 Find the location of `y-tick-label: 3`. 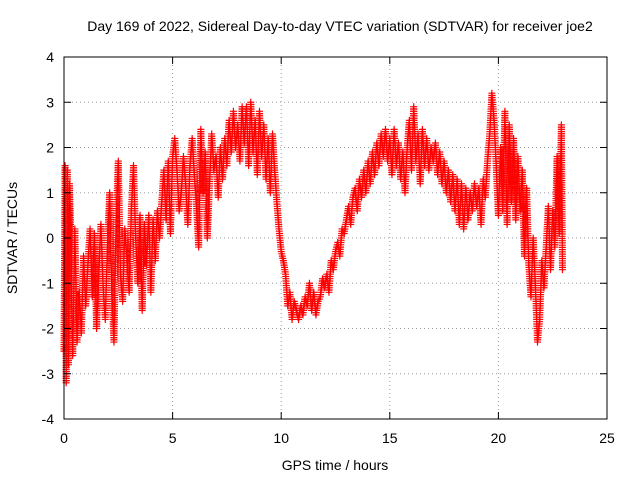

y-tick-label: 3 is located at coordinates (50, 102).